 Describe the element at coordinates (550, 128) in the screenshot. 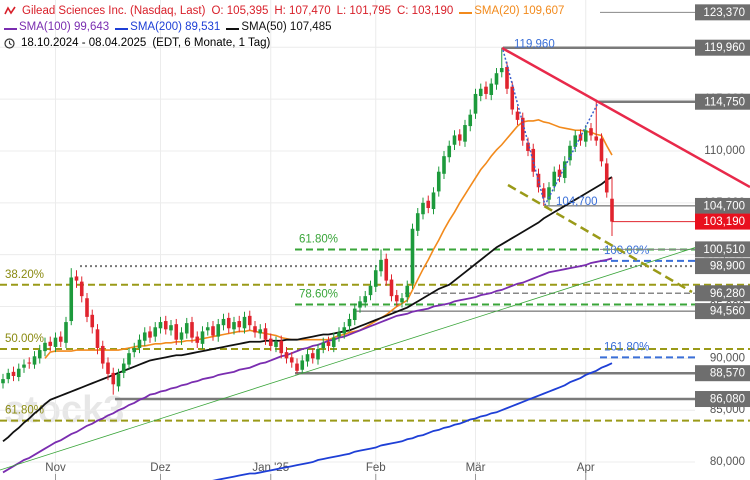

I see `swing-line` at that location.